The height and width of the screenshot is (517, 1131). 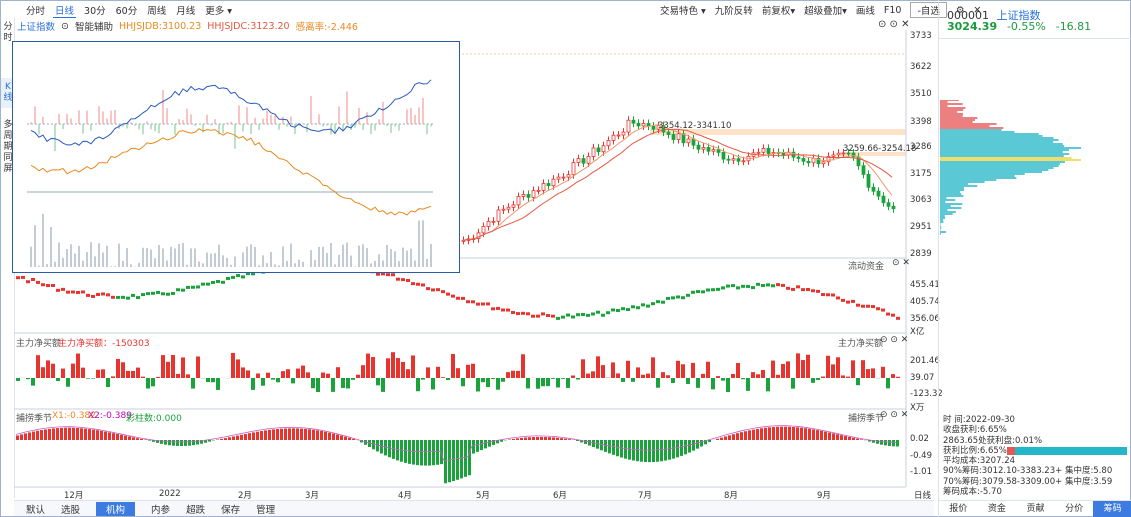 I want to click on right-tab-contribution: 贡献, so click(x=1035, y=509).